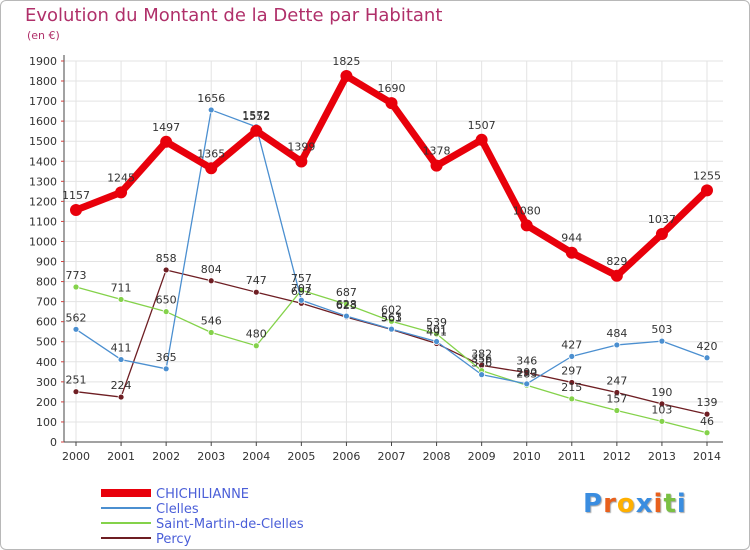 This screenshot has height=550, width=750. I want to click on legend-label-saint-martin-de-clelles: Saint-Martin-de-Clelles, so click(230, 524).